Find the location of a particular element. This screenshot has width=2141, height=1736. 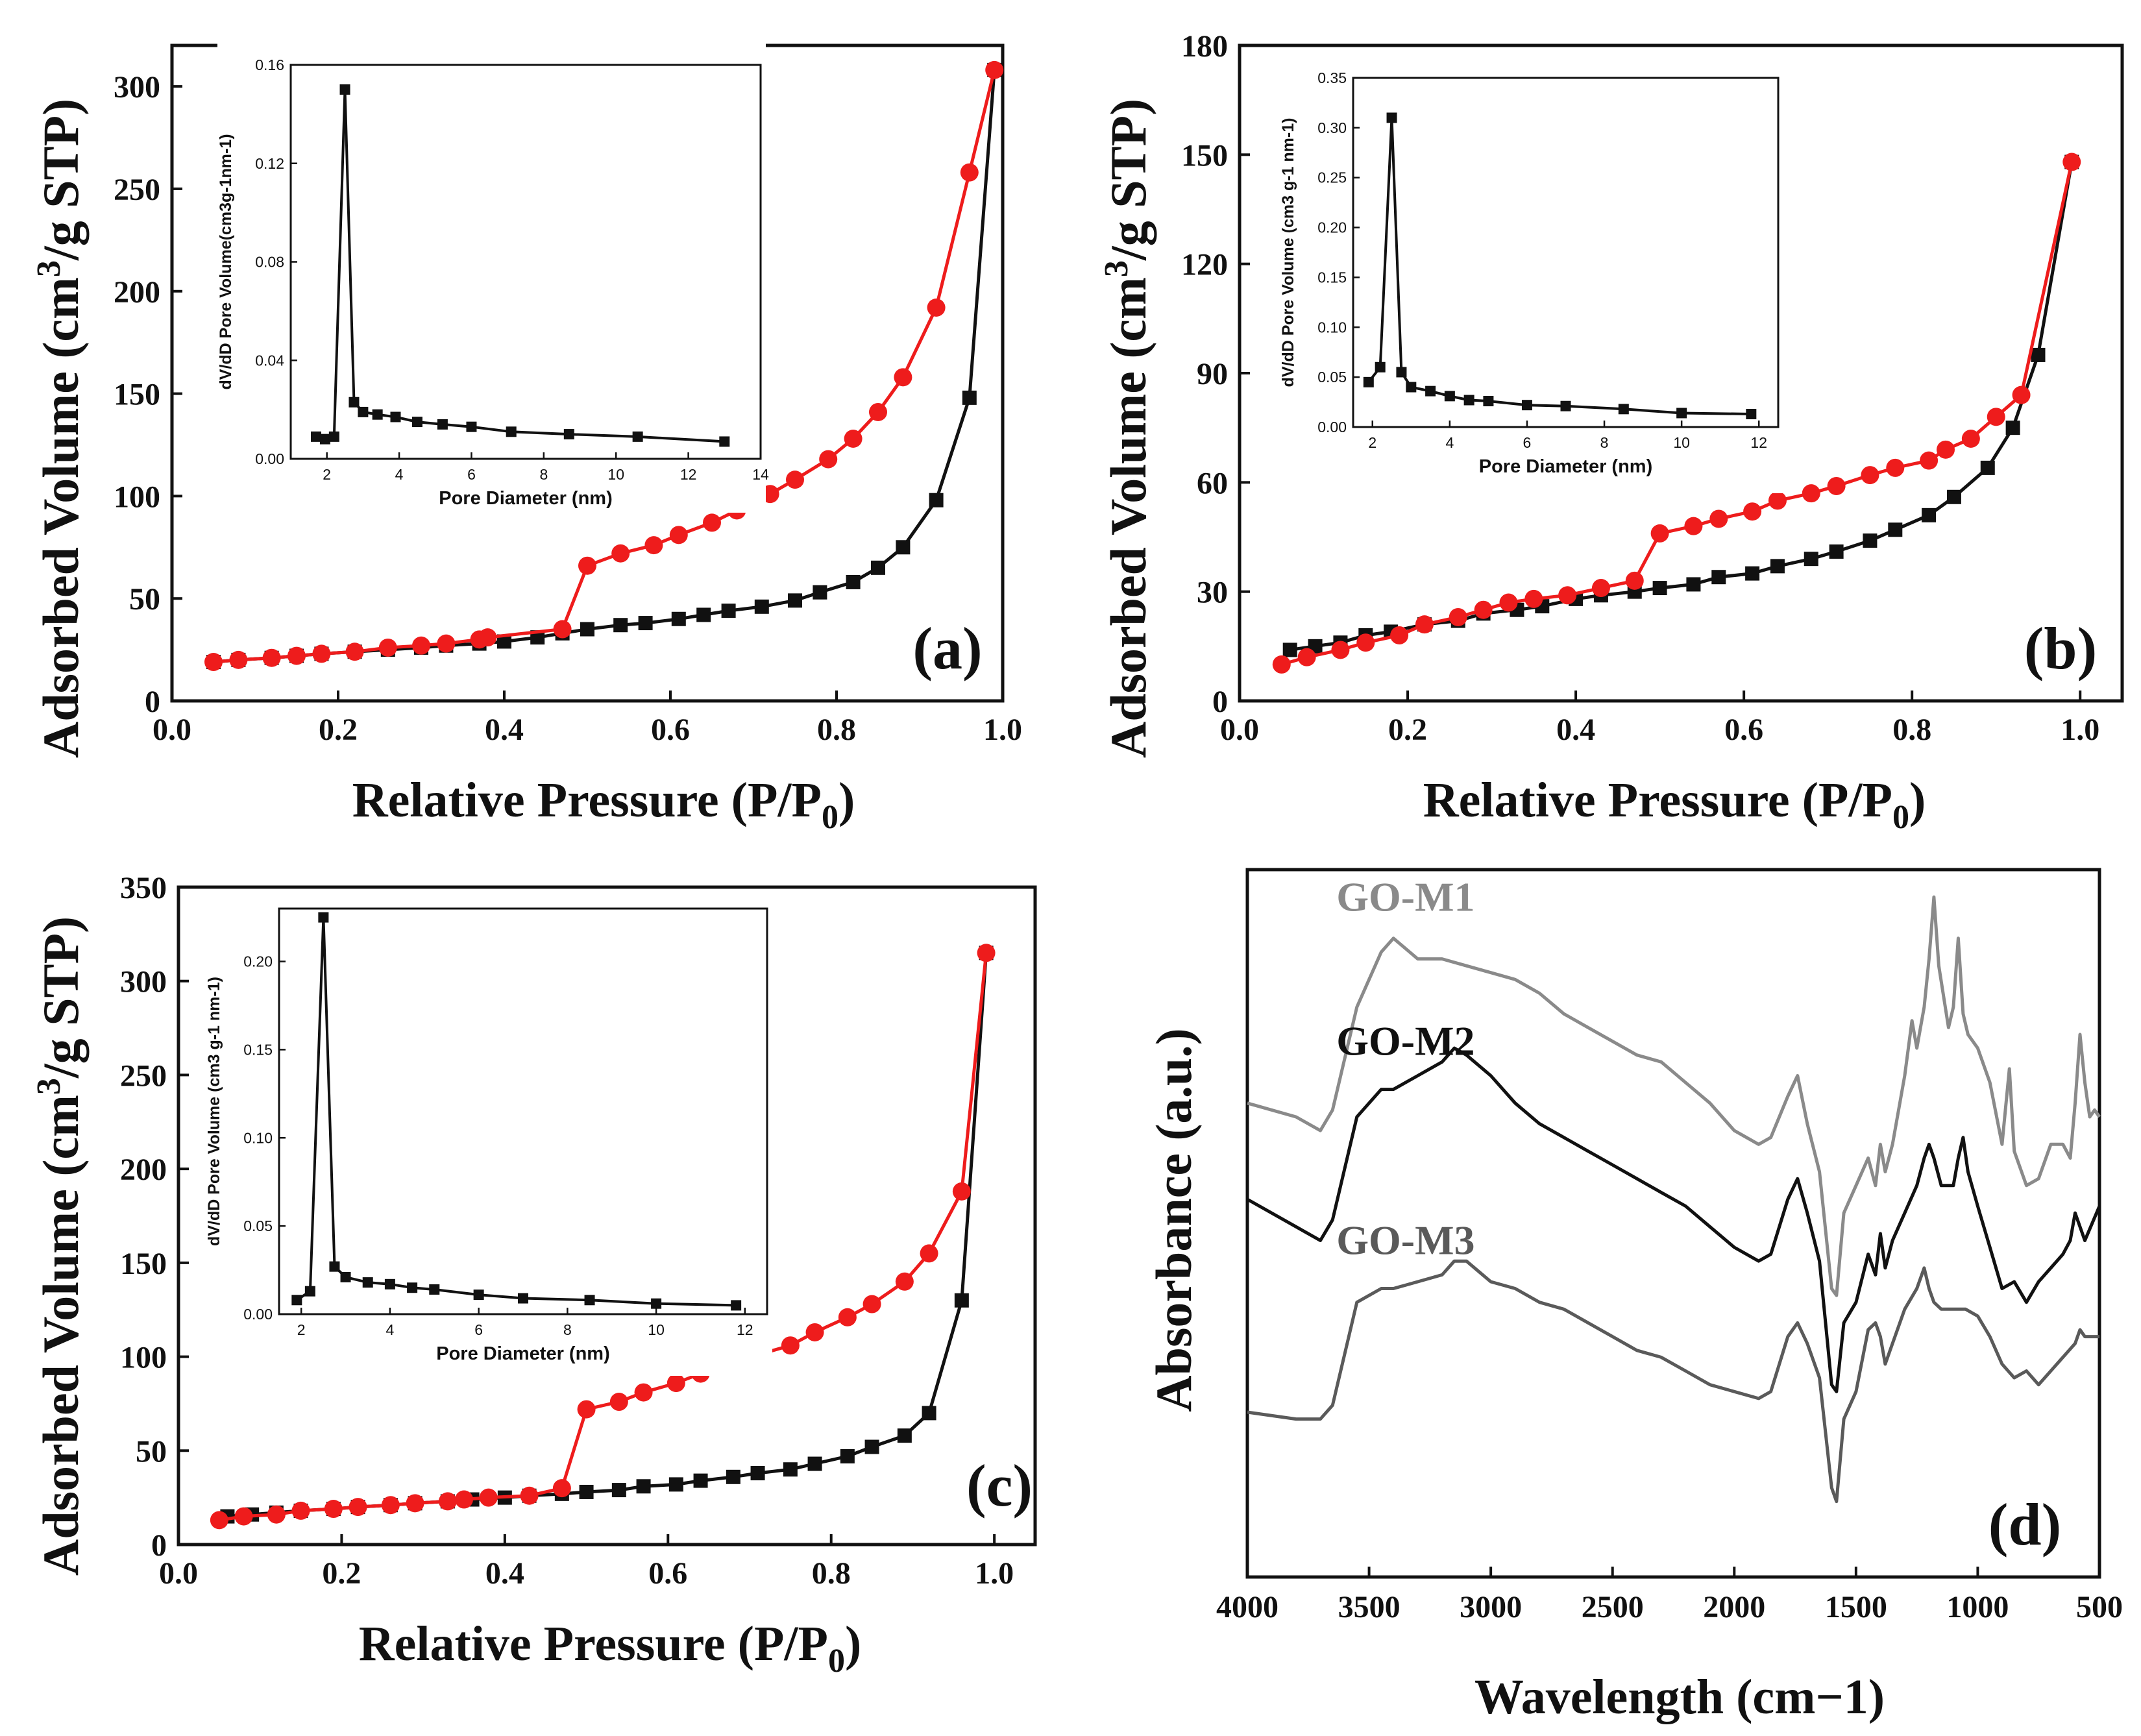

x-tick-label: 2000 is located at coordinates (1734, 1607).